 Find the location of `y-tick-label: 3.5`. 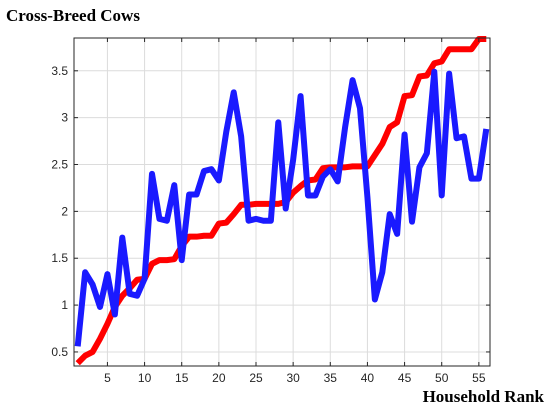

y-tick-label: 3.5 is located at coordinates (59, 71).